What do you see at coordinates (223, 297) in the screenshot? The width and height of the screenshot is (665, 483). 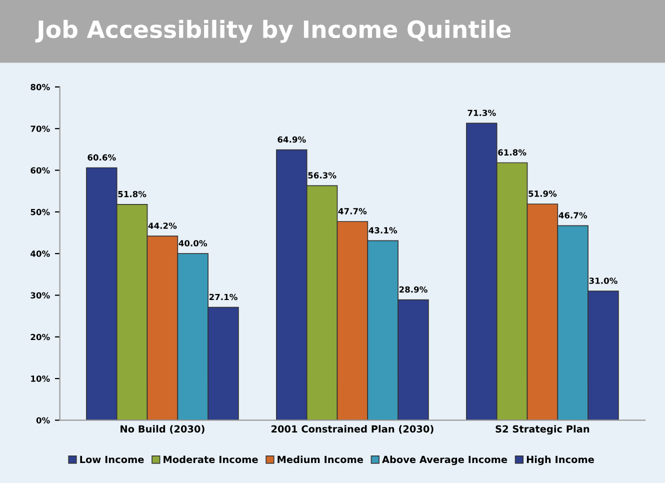 I see `data-label: 27.1%` at bounding box center [223, 297].